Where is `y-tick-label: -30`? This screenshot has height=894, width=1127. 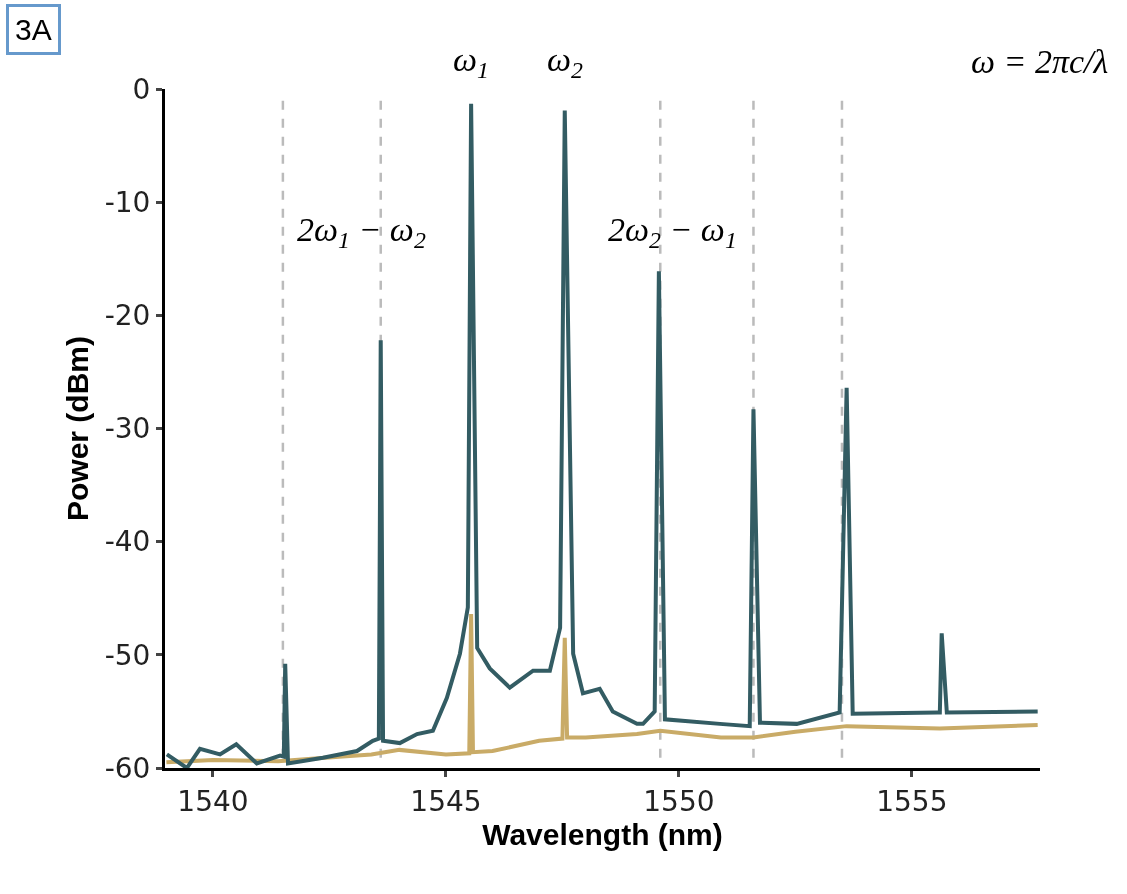
y-tick-label: -30 is located at coordinates (127, 429).